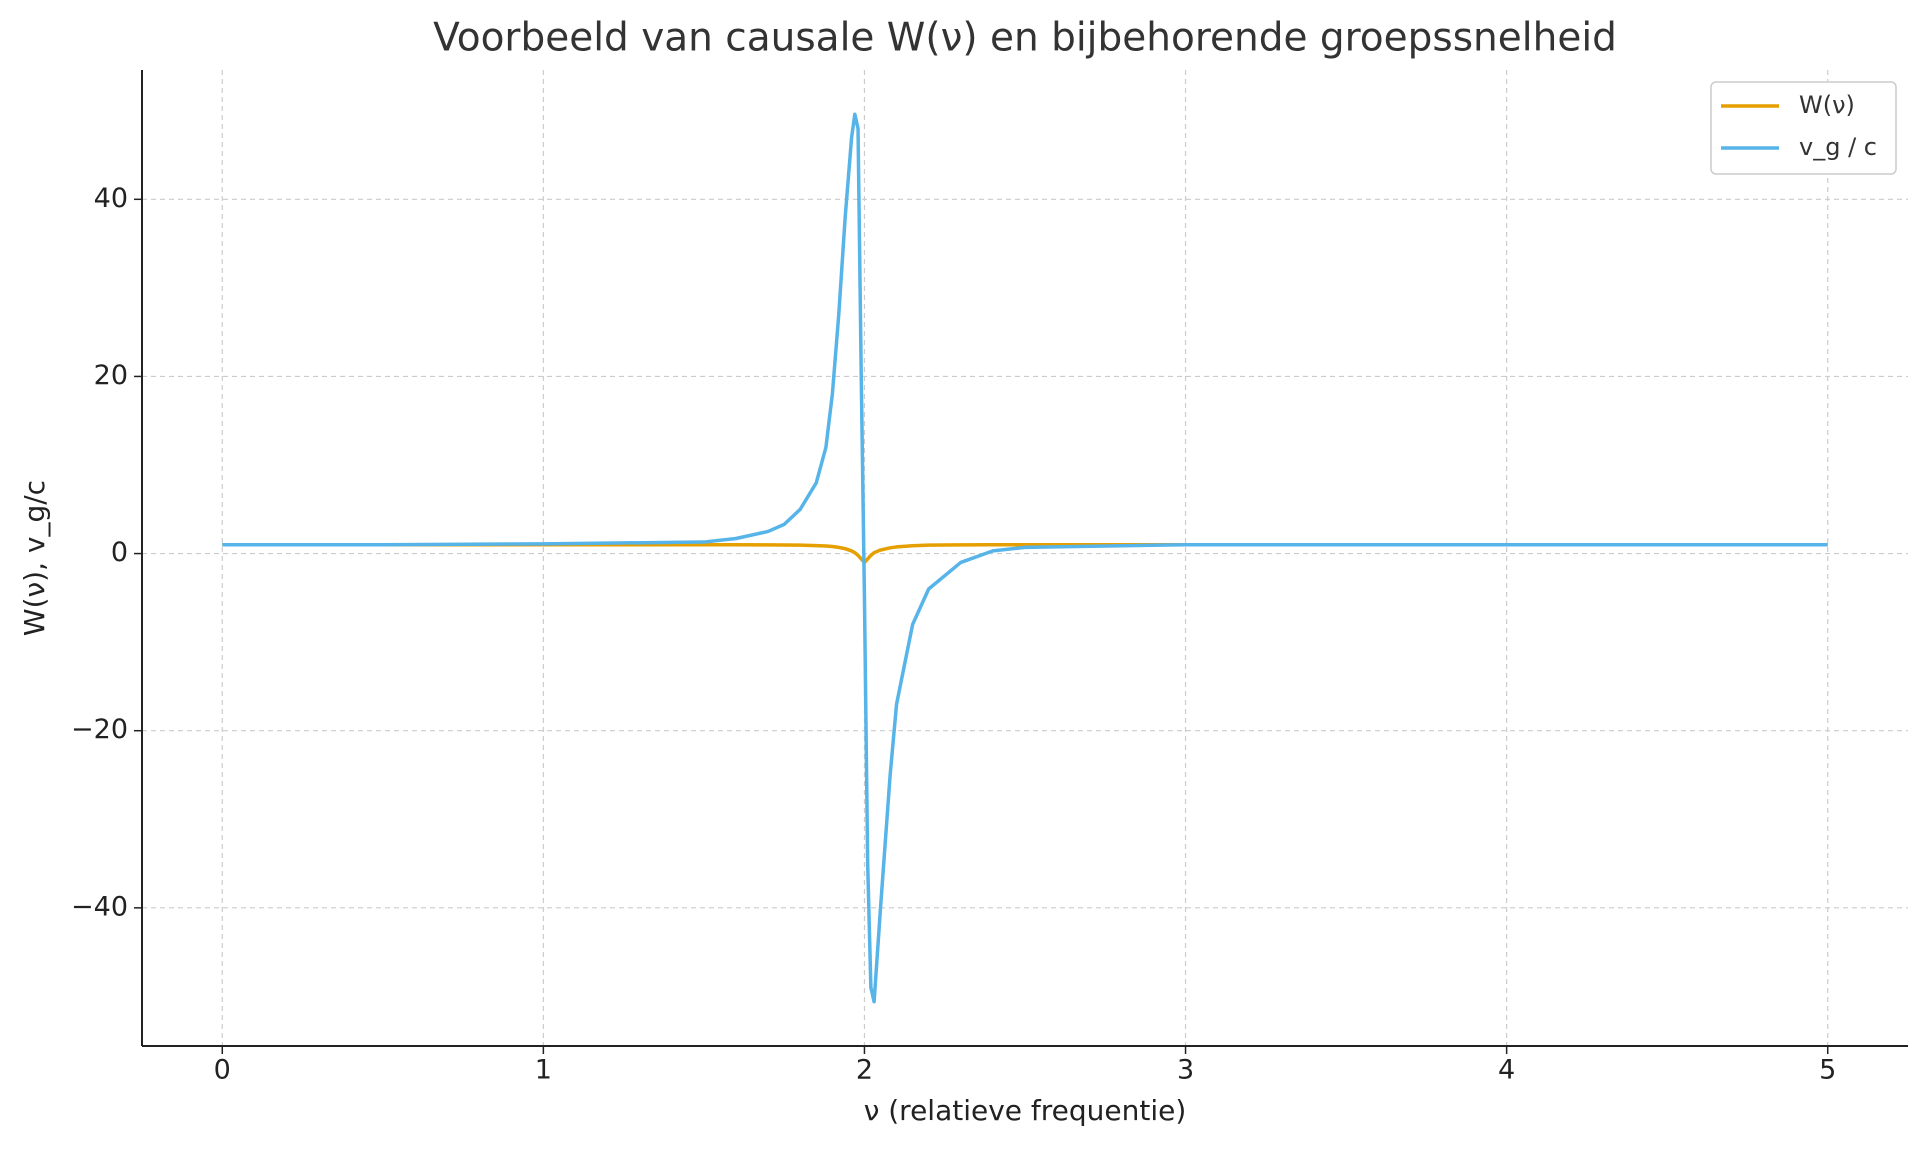  I want to click on x-tick-label: 0, so click(222, 1070).